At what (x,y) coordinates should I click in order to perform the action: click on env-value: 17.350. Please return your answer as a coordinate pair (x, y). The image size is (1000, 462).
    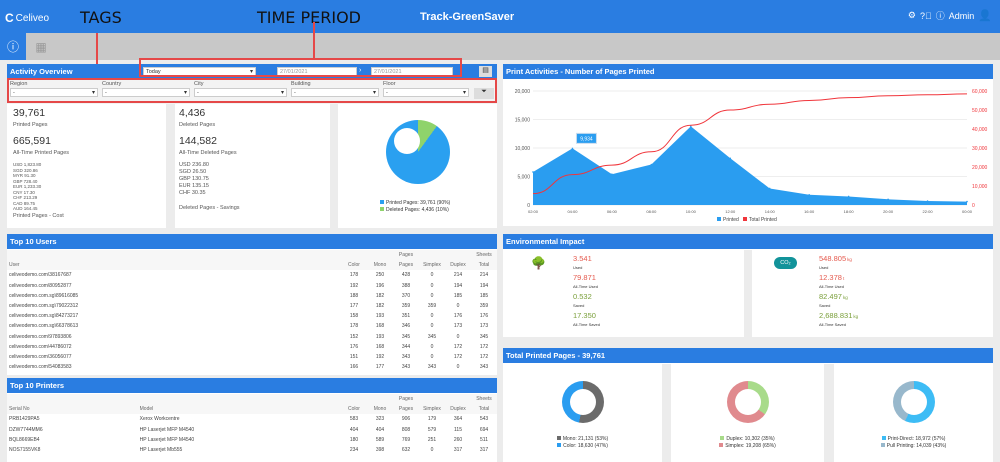
    Looking at the image, I should click on (584, 315).